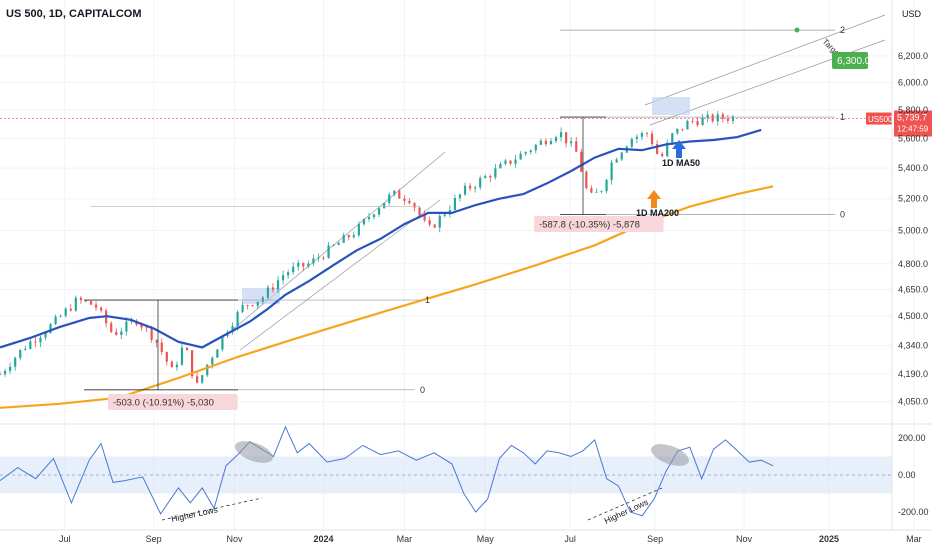 The width and height of the screenshot is (932, 550). I want to click on price-tick-label: 4,500.0, so click(913, 316).